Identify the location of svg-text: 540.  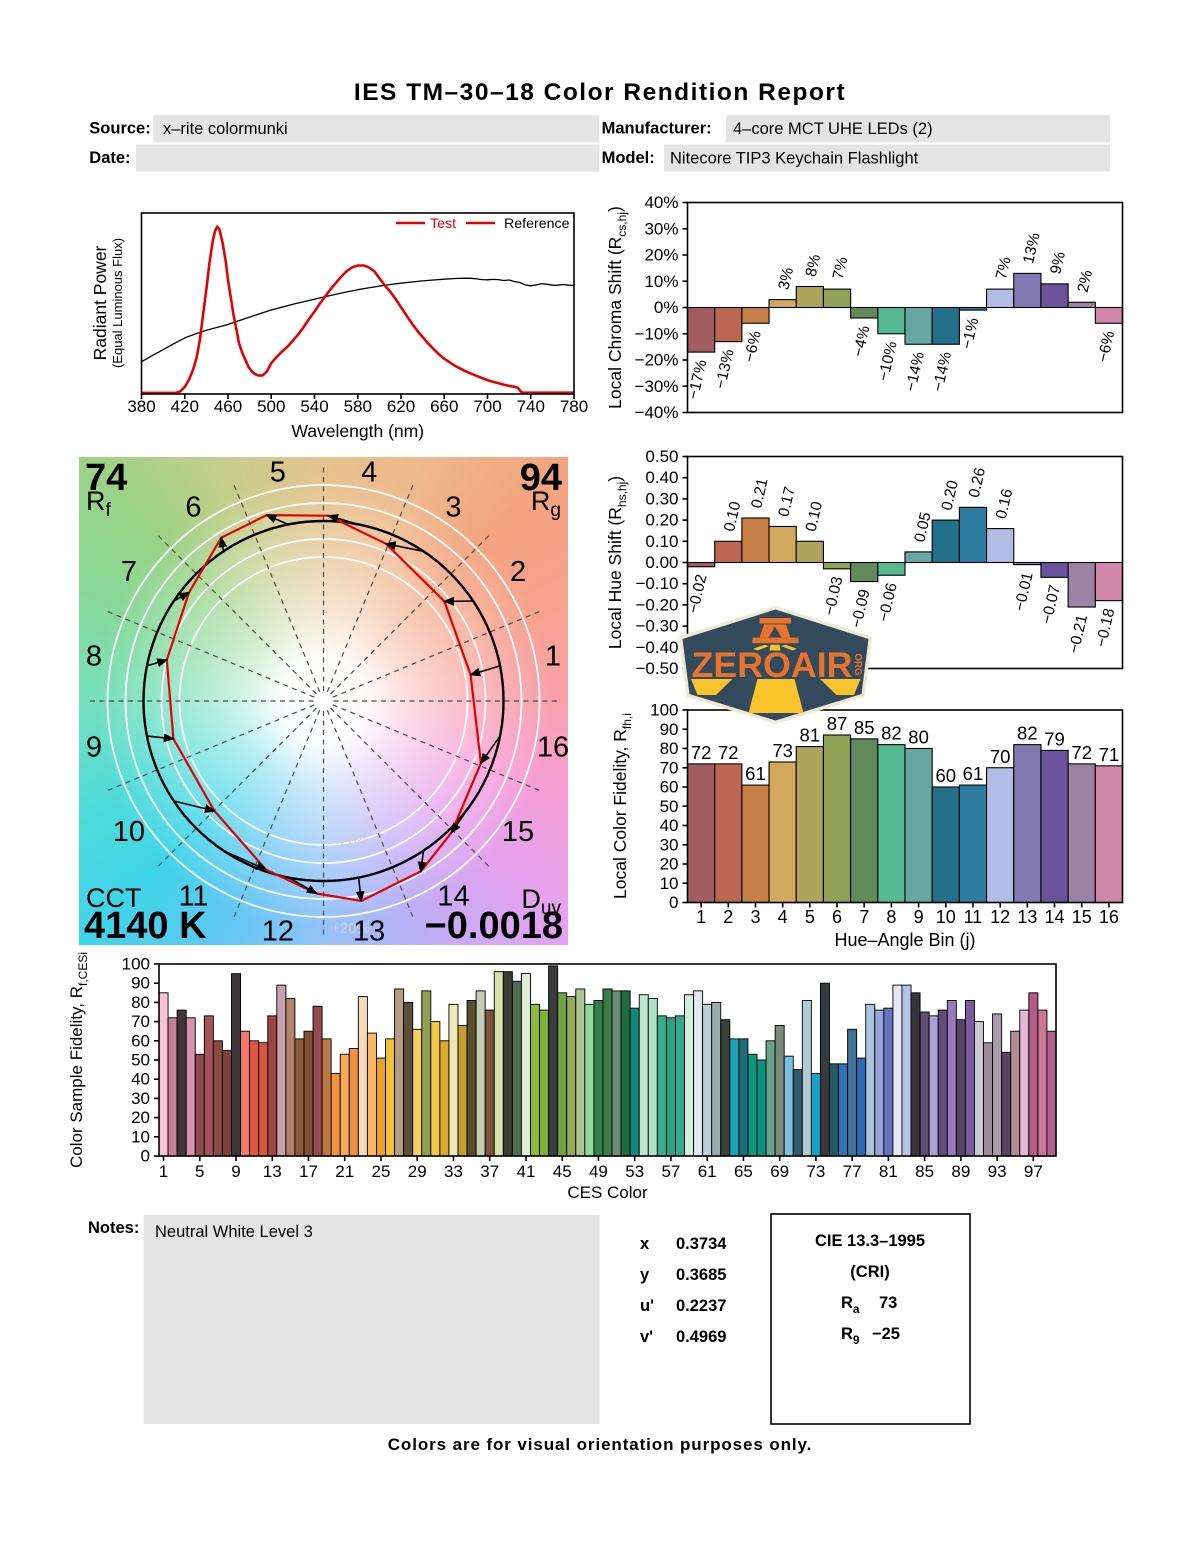
(314, 406).